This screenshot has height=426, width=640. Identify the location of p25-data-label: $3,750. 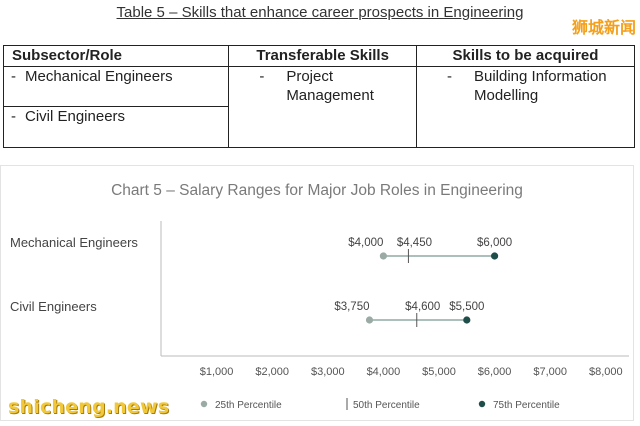
(351, 307).